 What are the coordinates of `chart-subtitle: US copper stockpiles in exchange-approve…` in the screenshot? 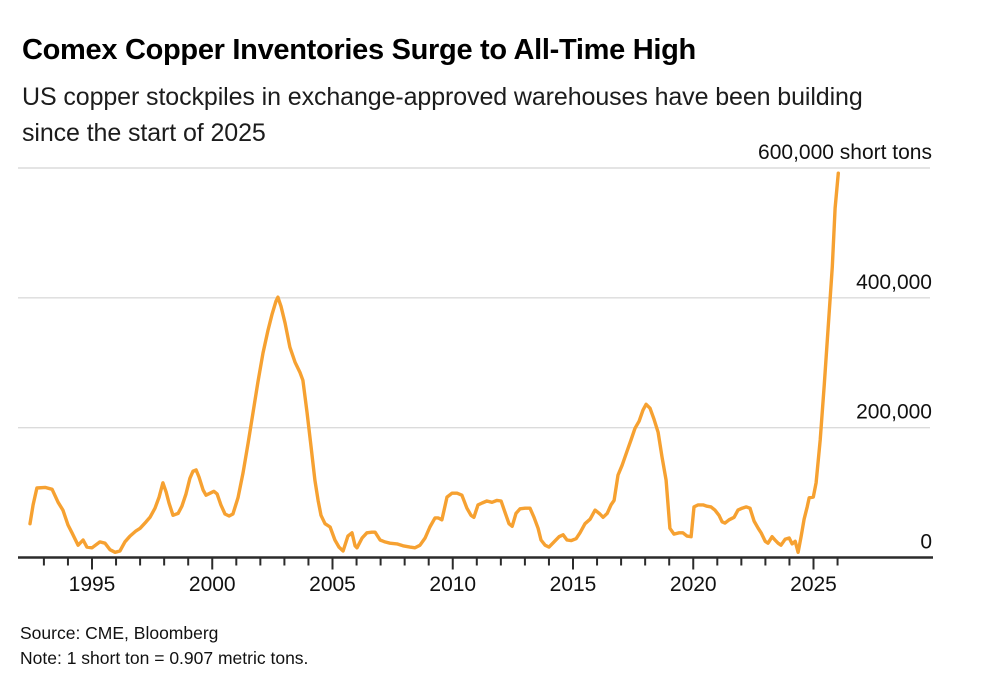 It's located at (442, 115).